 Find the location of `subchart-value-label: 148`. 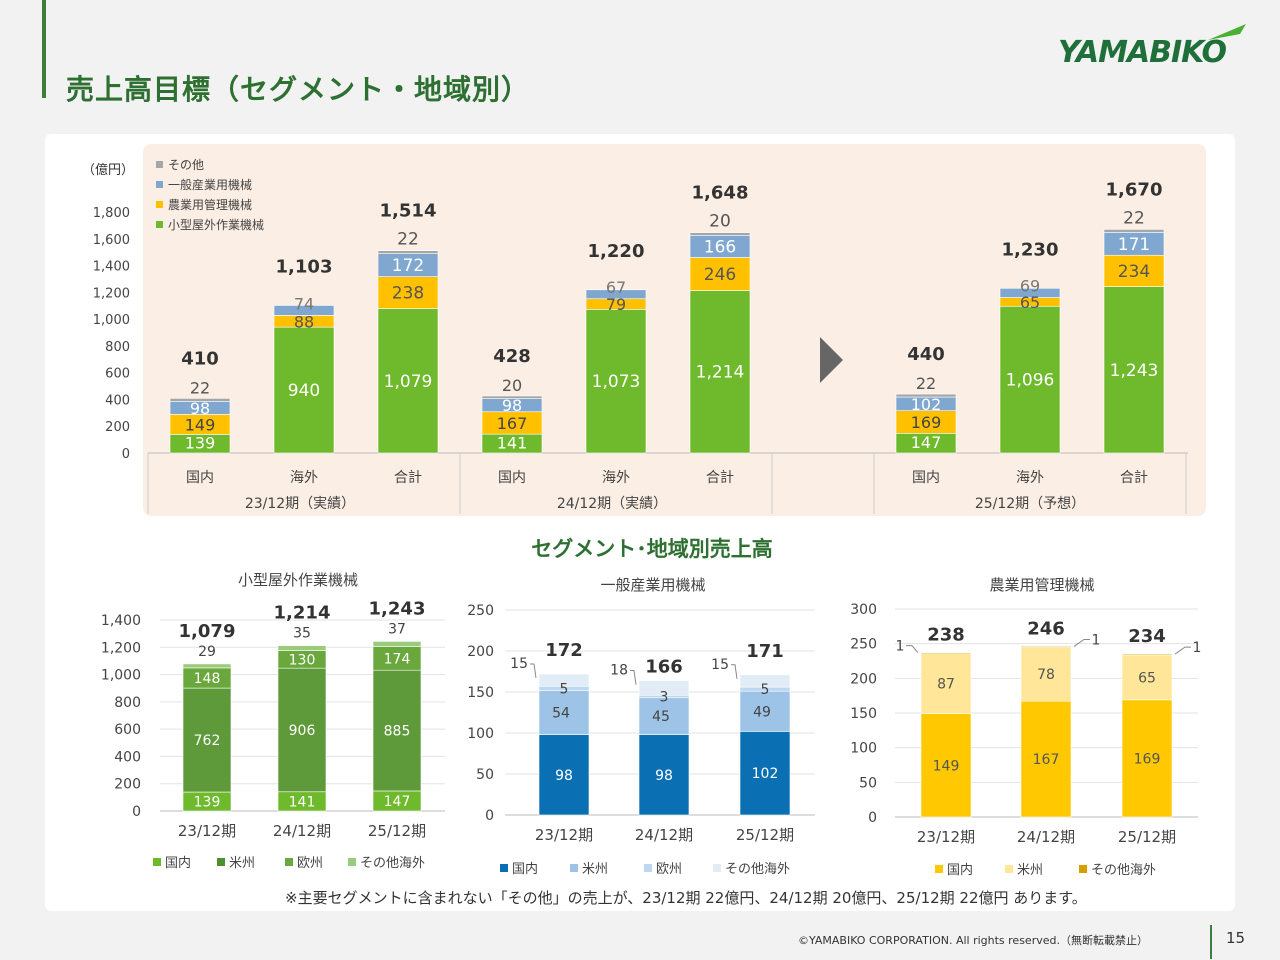

subchart-value-label: 148 is located at coordinates (207, 679).